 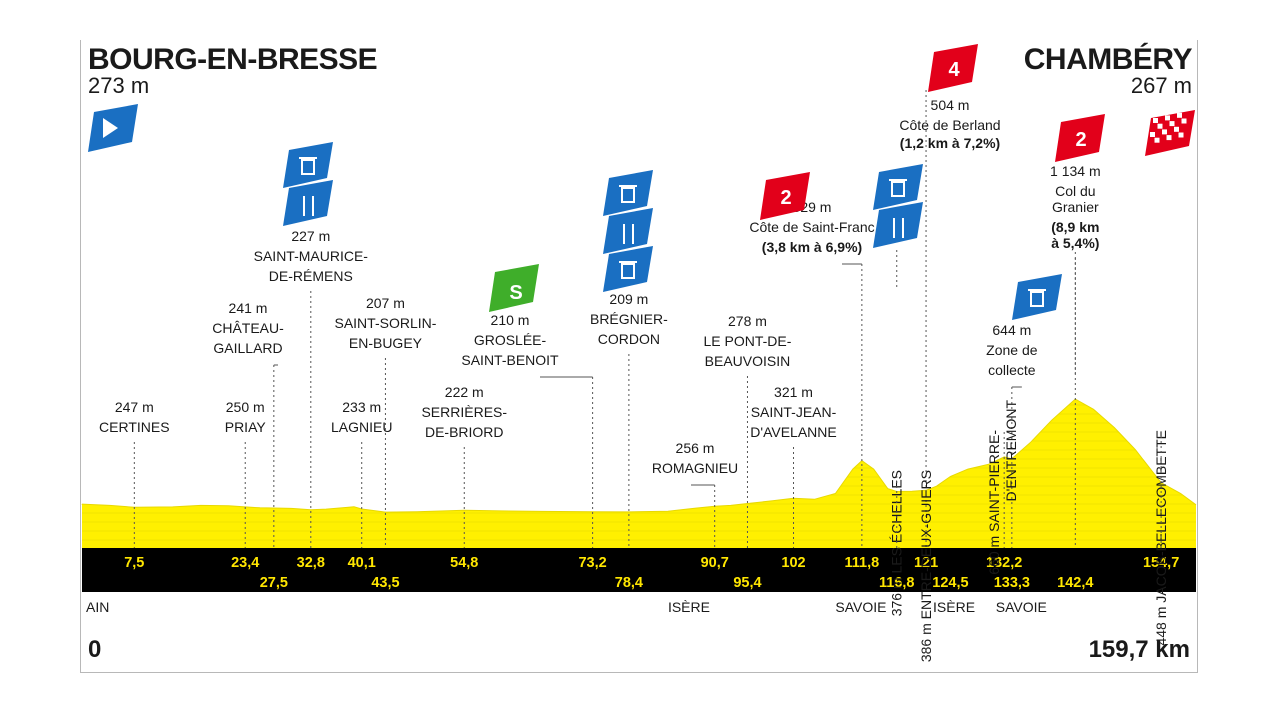 I want to click on km-label: 154,7, so click(x=1161, y=563).